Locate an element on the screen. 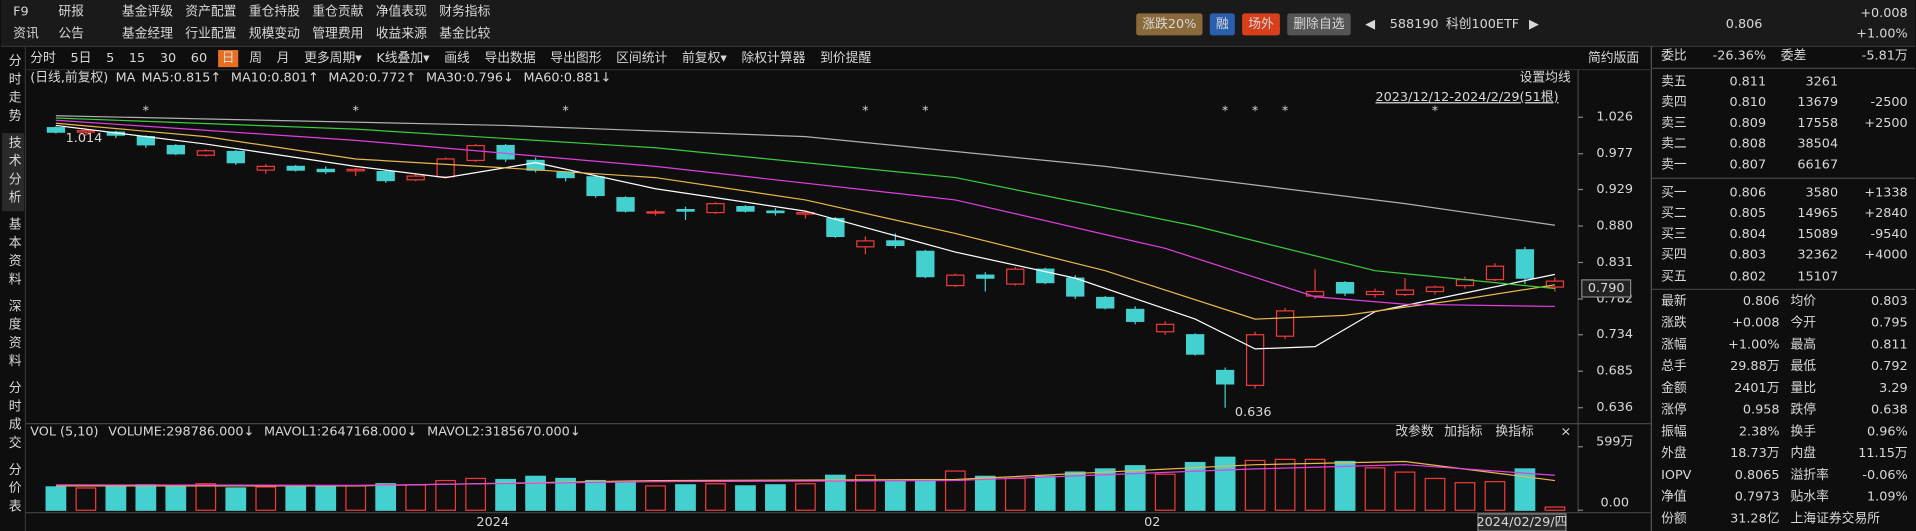 This screenshot has height=531, width=1916. toolbar-item: 分时 is located at coordinates (43, 58).